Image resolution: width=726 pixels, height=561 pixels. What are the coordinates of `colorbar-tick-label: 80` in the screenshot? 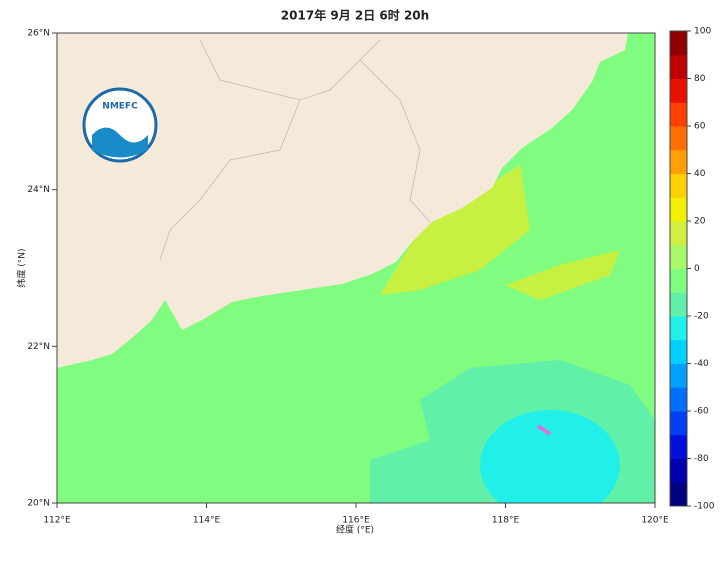 It's located at (700, 79).